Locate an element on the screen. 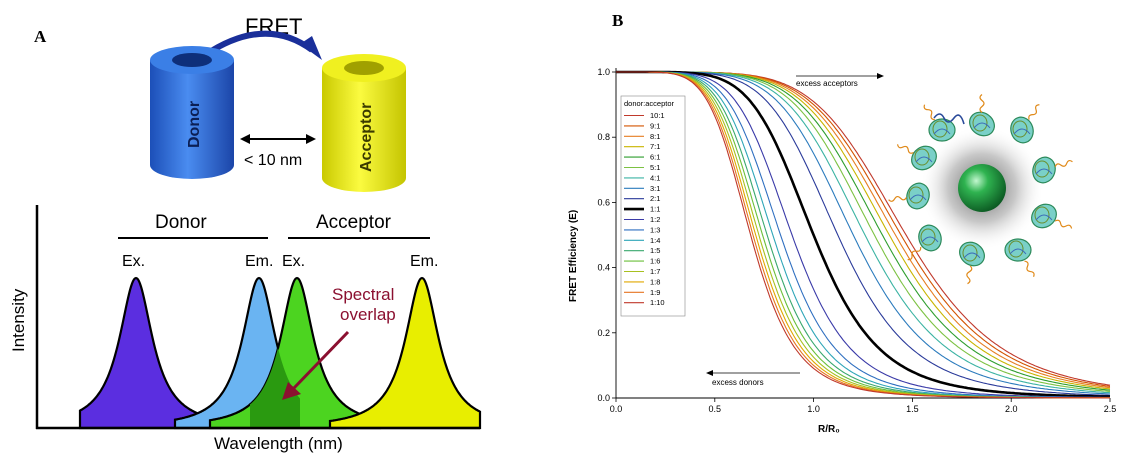  legend-entry: 1:10 is located at coordinates (657, 302).